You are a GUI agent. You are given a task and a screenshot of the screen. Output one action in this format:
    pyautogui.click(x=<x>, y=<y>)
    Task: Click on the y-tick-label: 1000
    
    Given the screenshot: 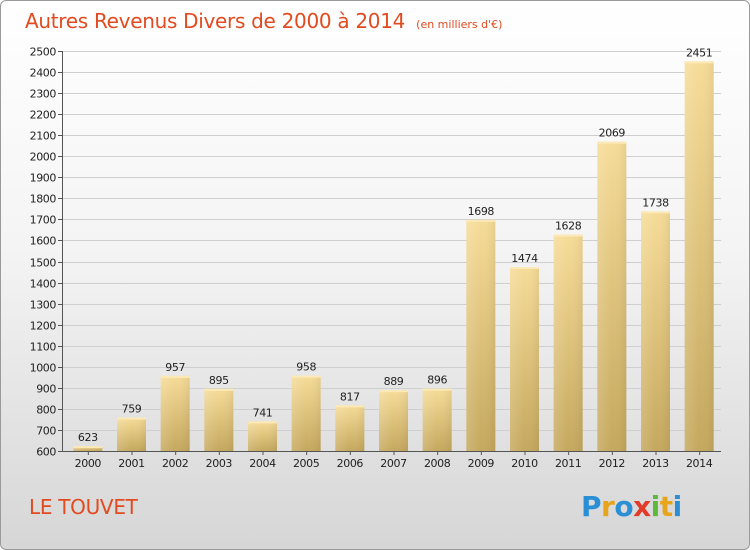 What is the action you would take?
    pyautogui.click(x=43, y=368)
    